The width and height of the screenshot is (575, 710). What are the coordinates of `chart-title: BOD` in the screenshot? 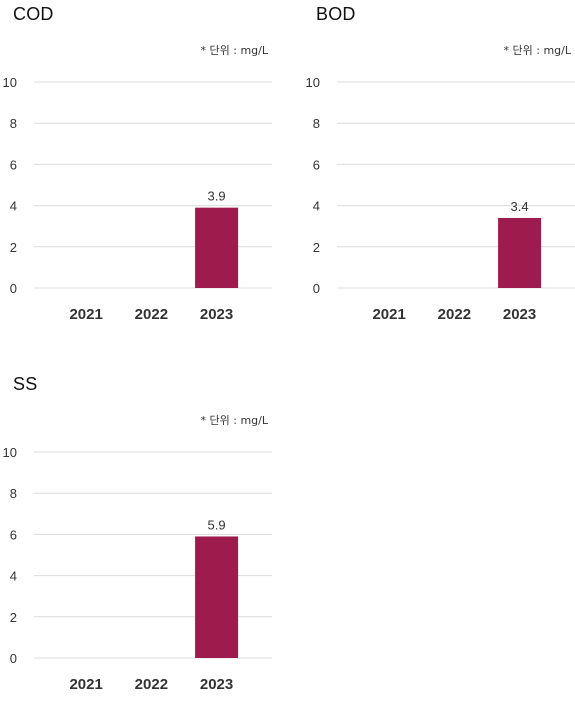 It's located at (336, 14).